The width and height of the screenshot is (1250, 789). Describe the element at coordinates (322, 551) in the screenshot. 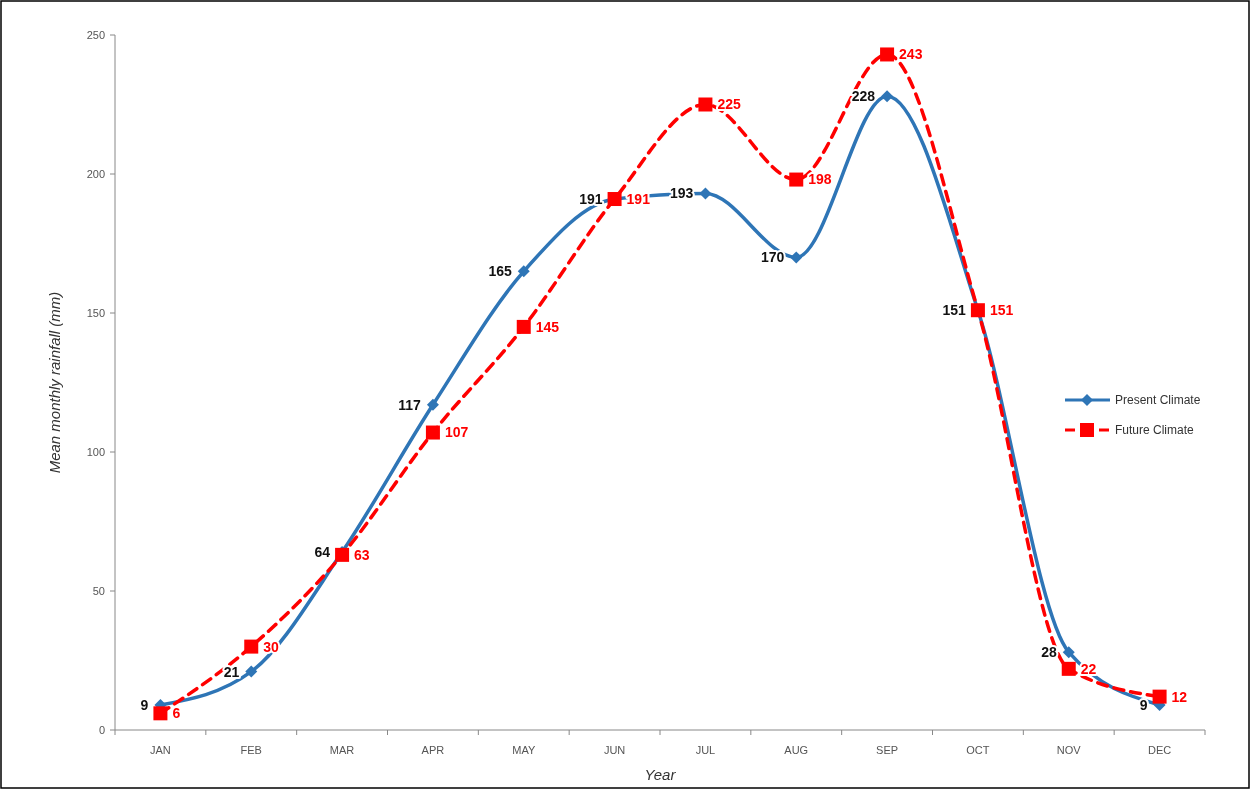

I see `data-label: 64` at that location.